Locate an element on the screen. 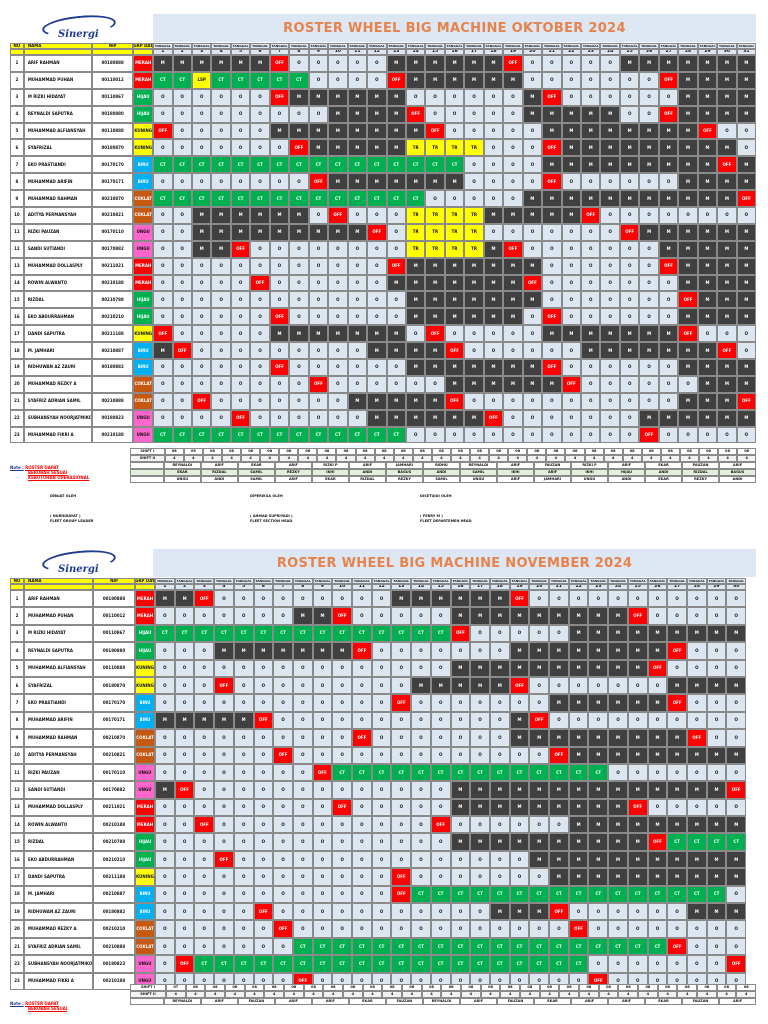  employee-nip: 00170110 is located at coordinates (112, 232).